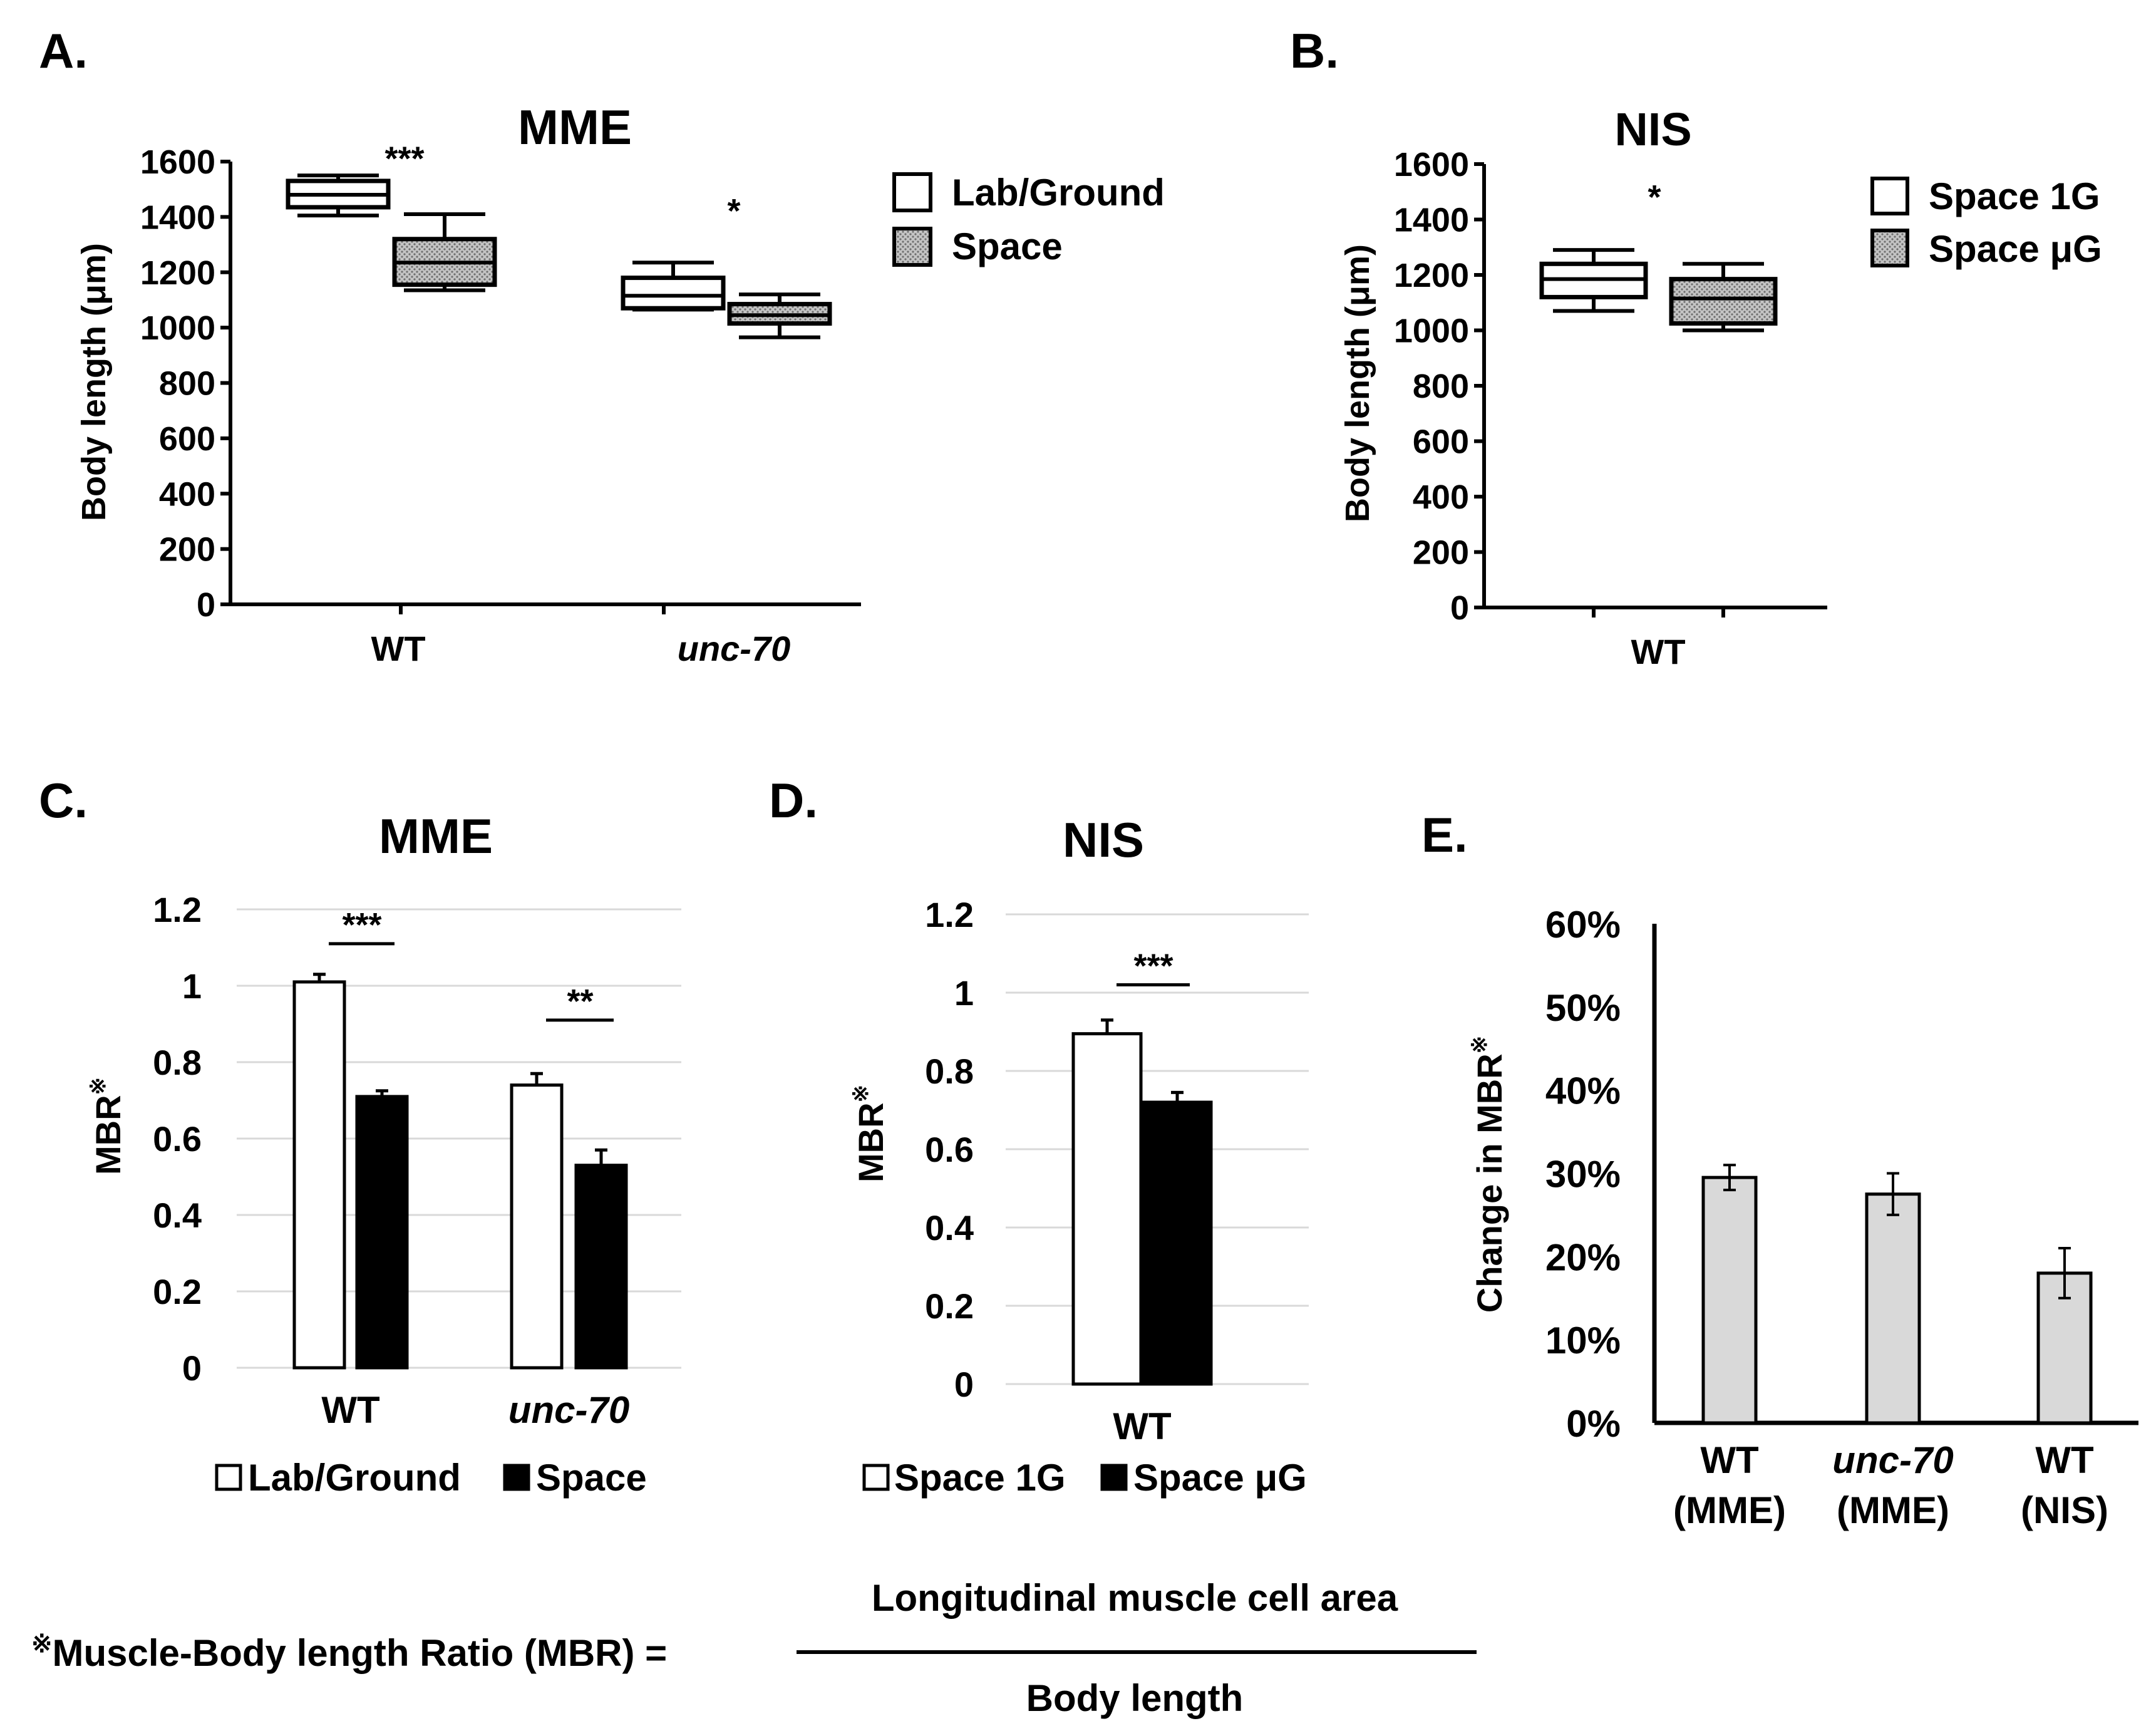  What do you see at coordinates (1135, 1598) in the screenshot?
I see `formula-numerator: Longitudinal muscle cell area` at bounding box center [1135, 1598].